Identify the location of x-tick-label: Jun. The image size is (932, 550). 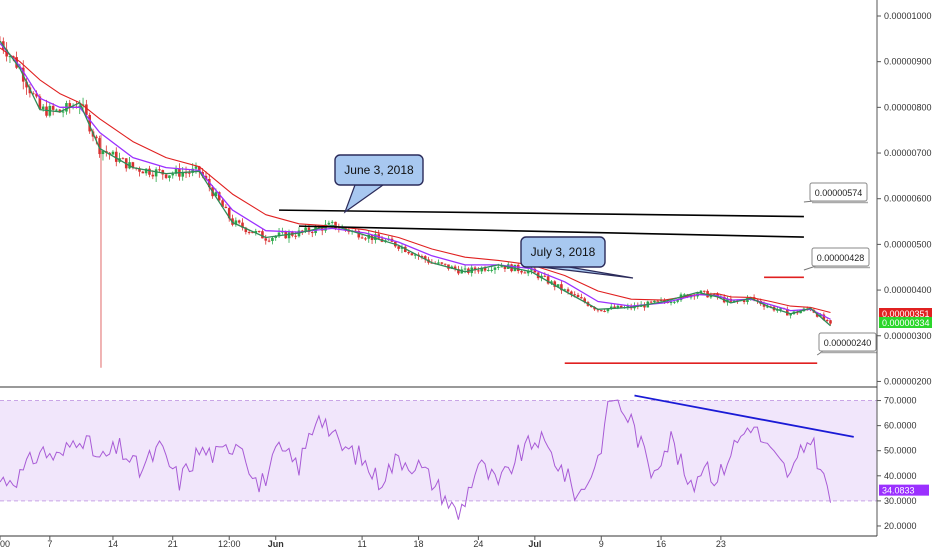
(276, 544).